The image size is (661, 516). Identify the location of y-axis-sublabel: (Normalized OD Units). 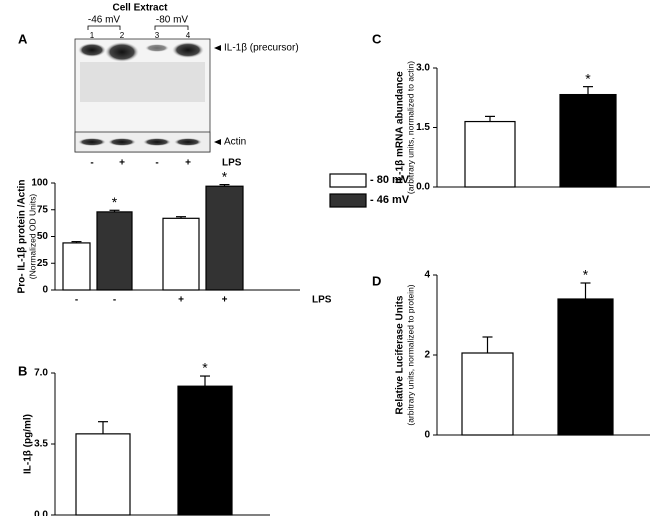
(32, 237).